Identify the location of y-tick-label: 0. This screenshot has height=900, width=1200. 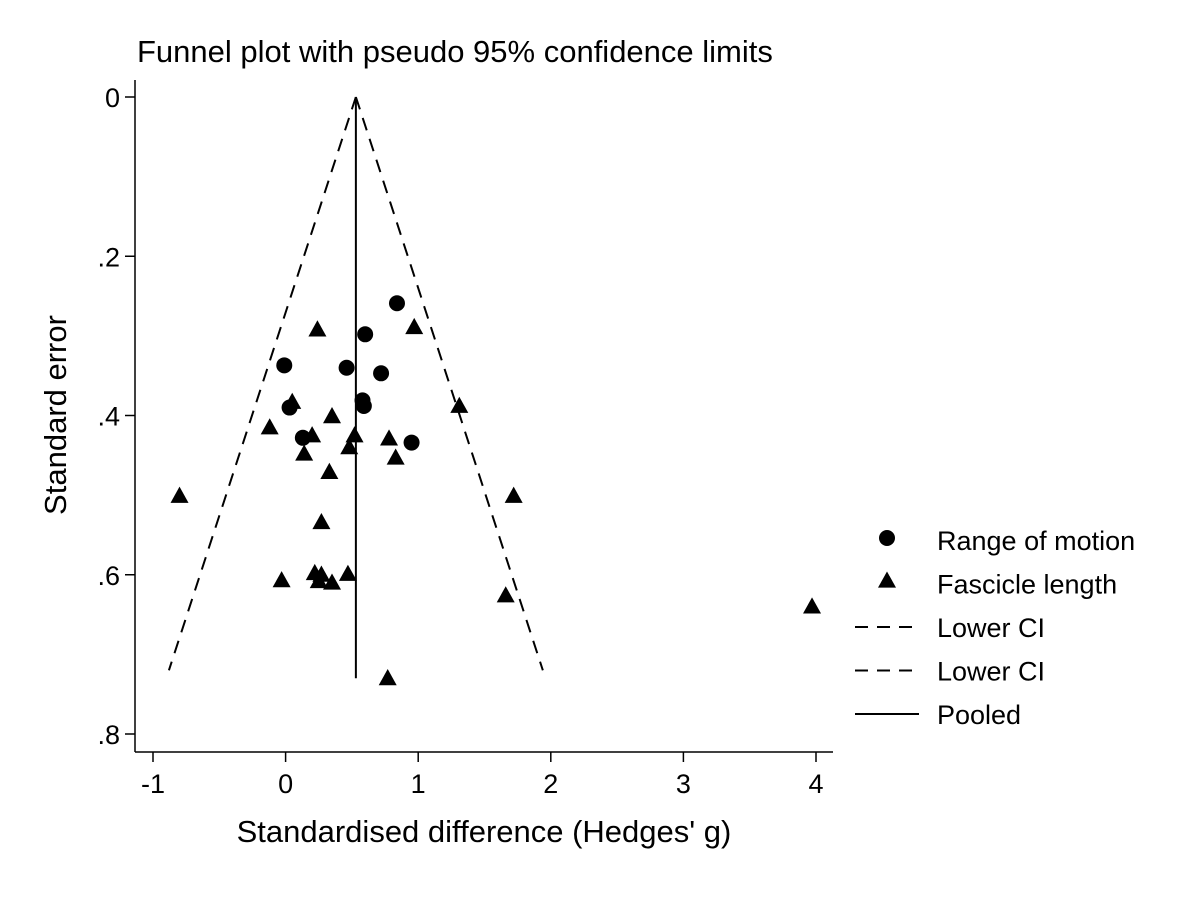
(112, 98).